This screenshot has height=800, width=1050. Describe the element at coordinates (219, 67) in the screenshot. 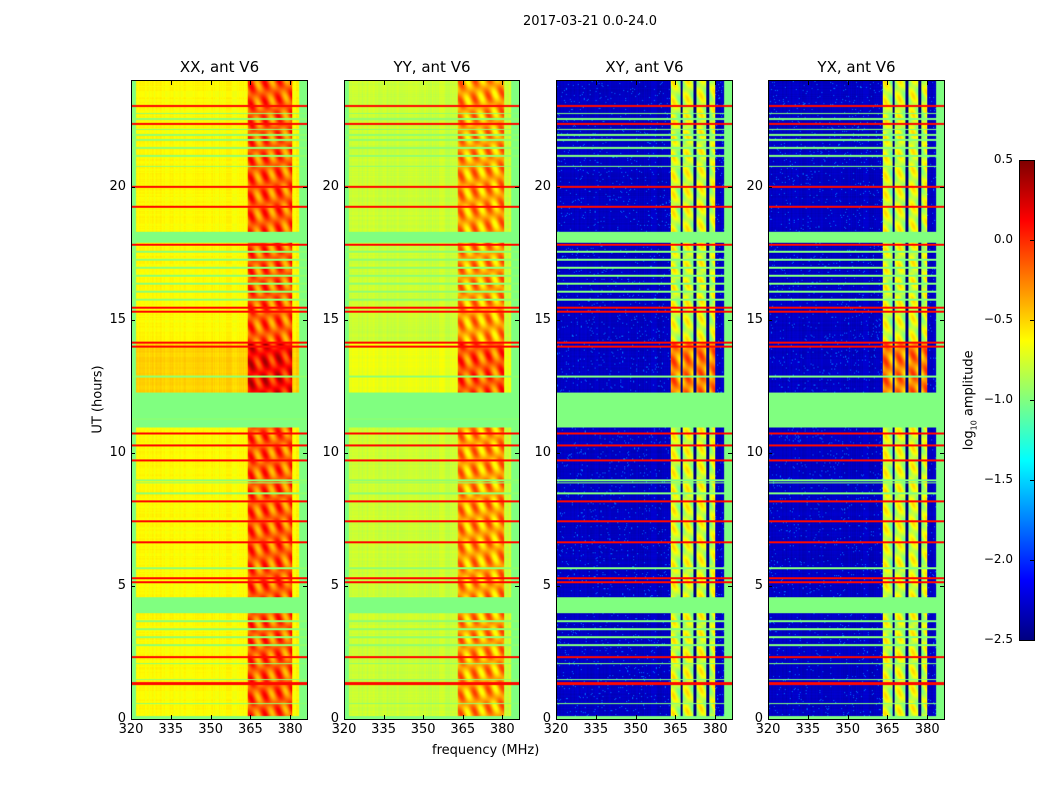

I see `panel-title: XX, ant V6` at that location.